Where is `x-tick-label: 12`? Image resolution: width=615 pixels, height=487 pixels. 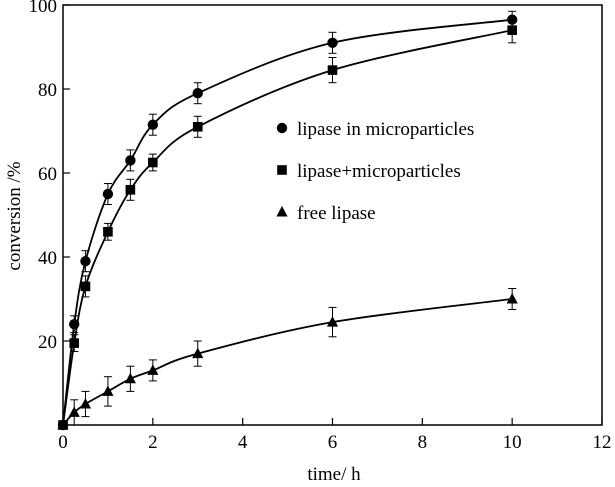
x-tick-label: 12 is located at coordinates (602, 442).